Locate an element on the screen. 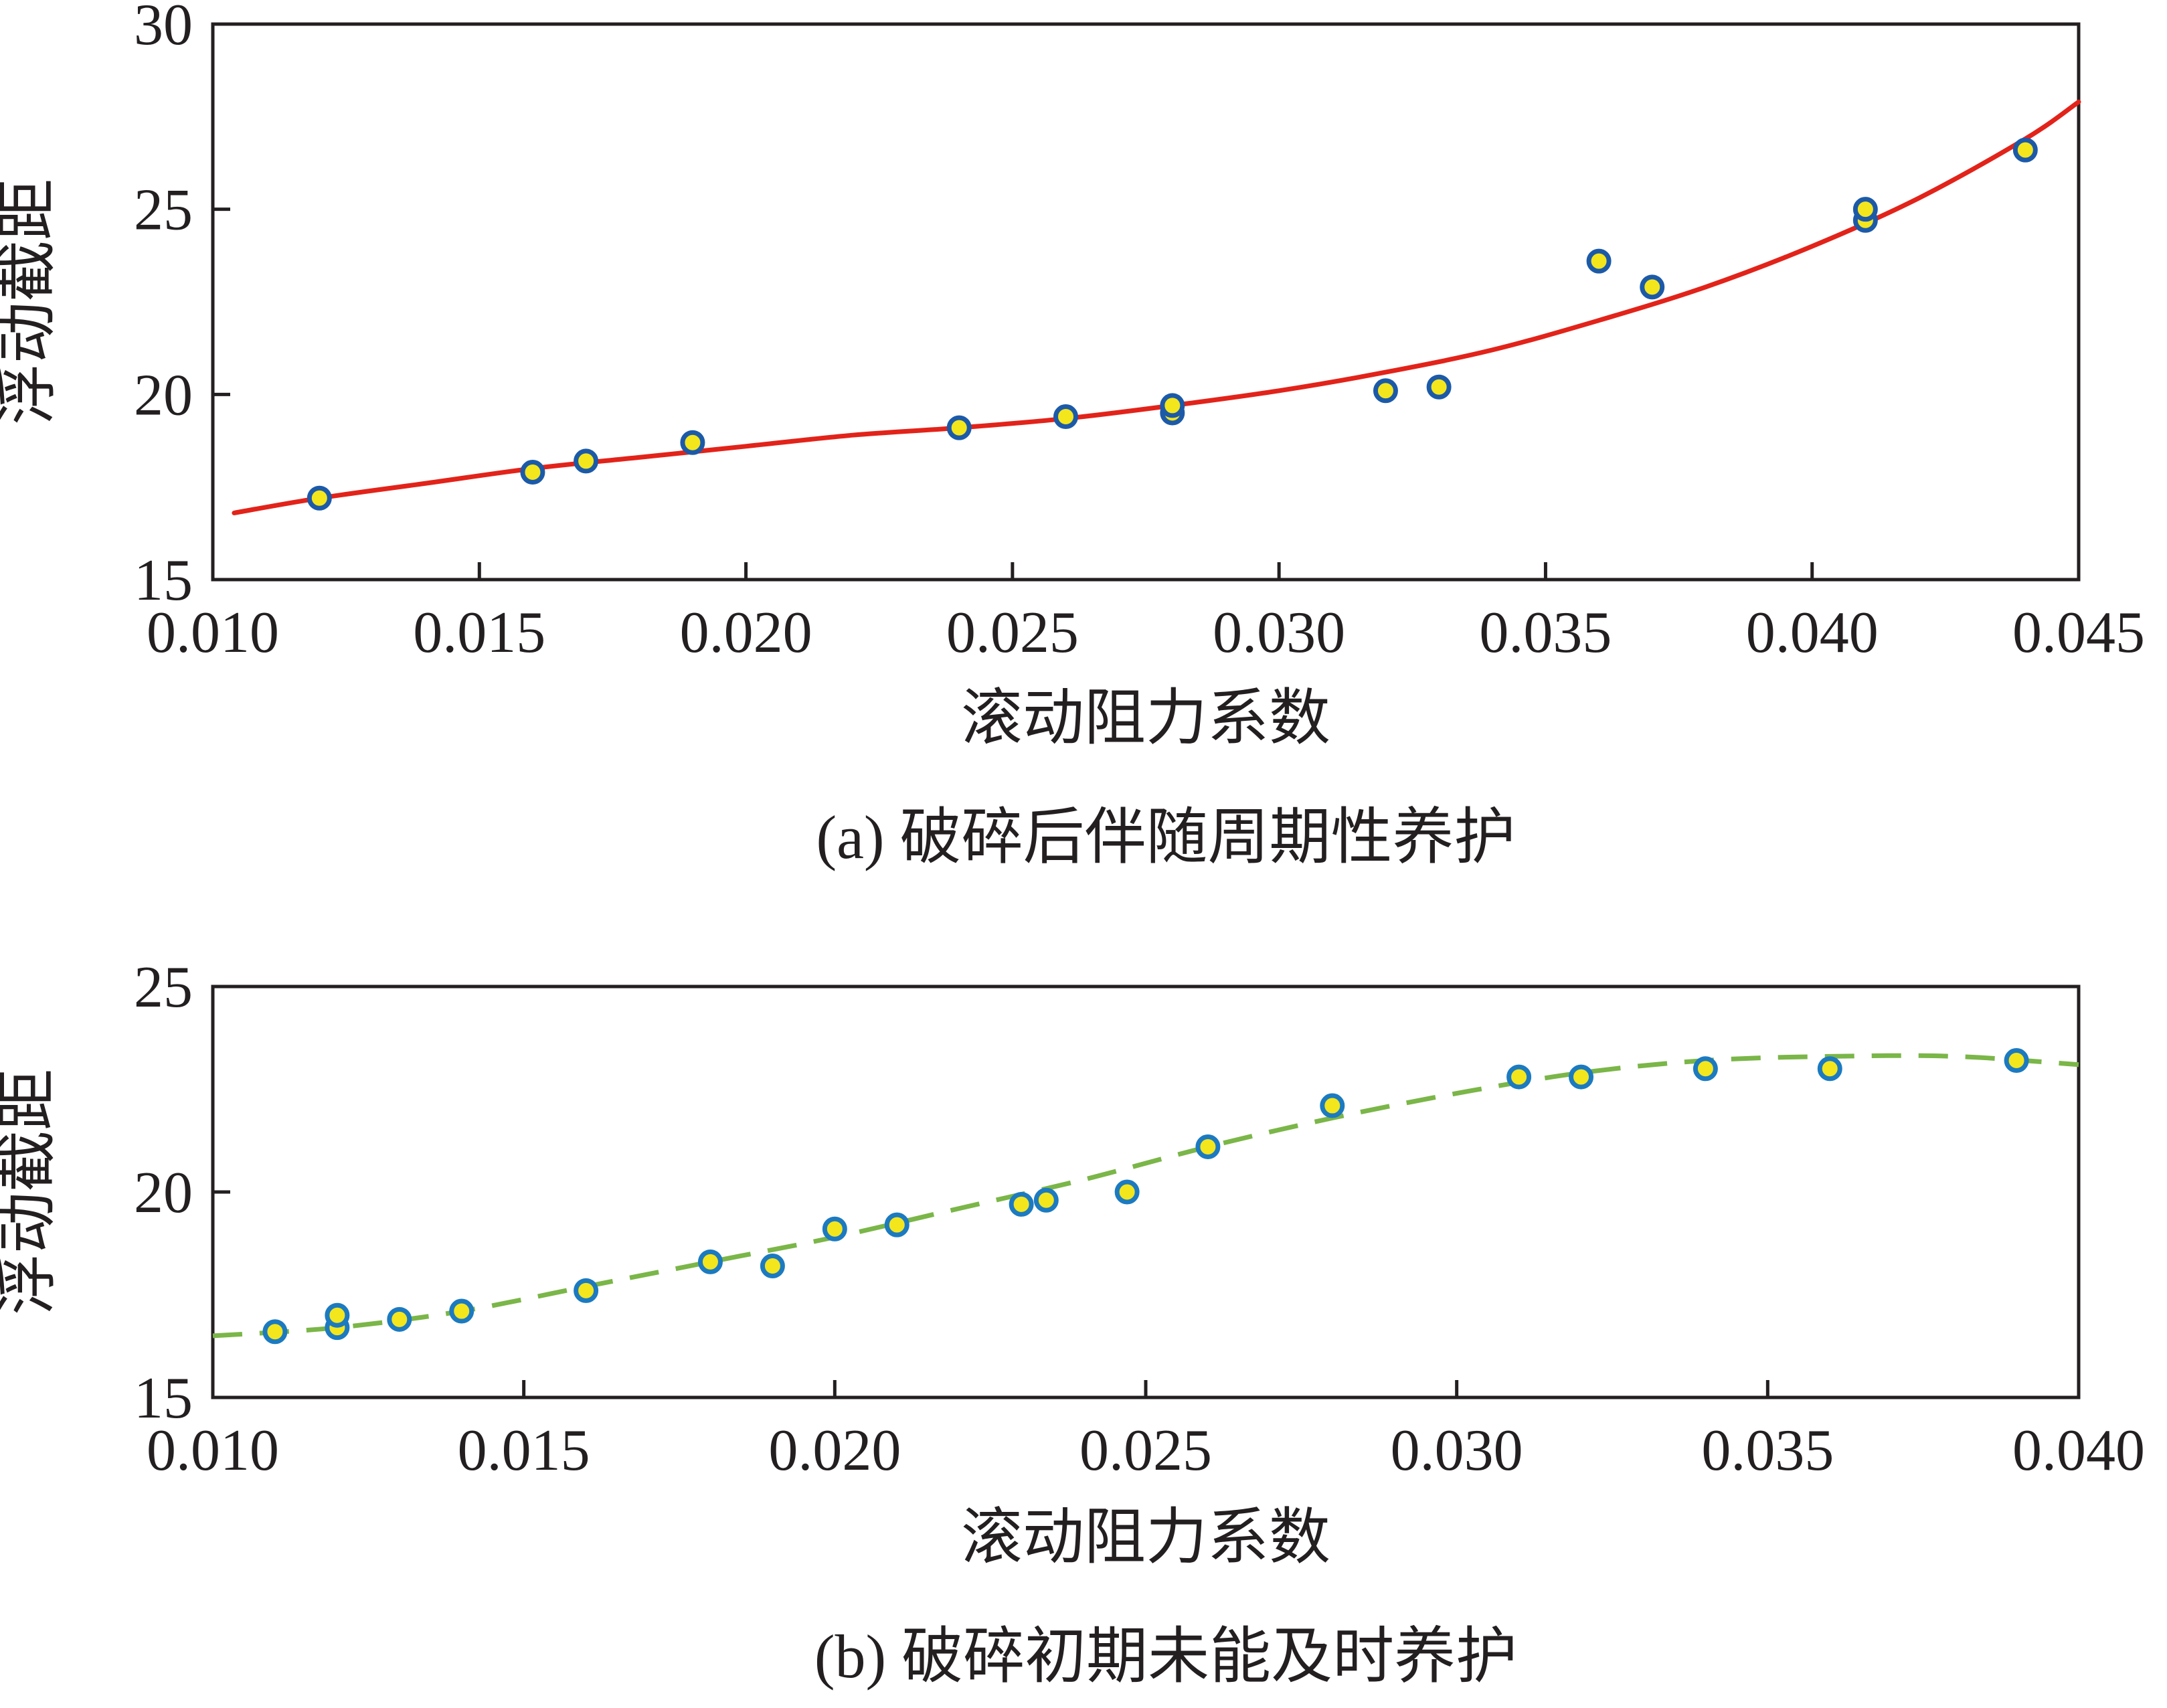 The image size is (2167, 1708). a-y-axis-label: 浮动截距 is located at coordinates (31, 302).